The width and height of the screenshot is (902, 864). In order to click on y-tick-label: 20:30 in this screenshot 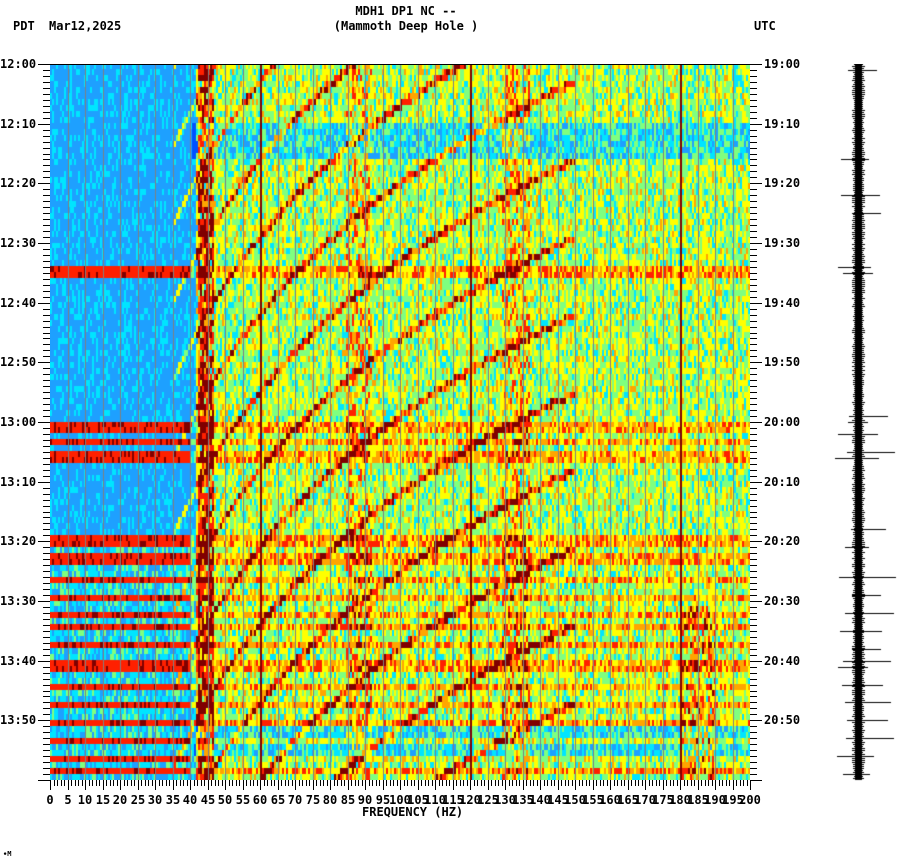, I will do `click(782, 601)`.